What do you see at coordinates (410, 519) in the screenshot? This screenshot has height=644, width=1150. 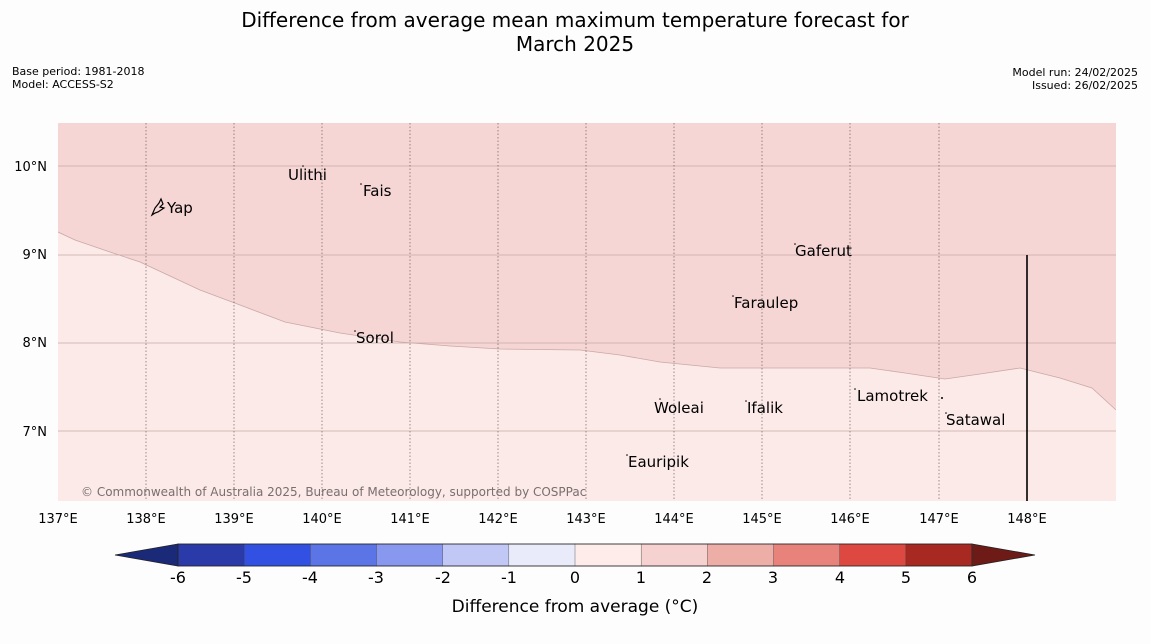 I see `lon-tick: 141°E` at bounding box center [410, 519].